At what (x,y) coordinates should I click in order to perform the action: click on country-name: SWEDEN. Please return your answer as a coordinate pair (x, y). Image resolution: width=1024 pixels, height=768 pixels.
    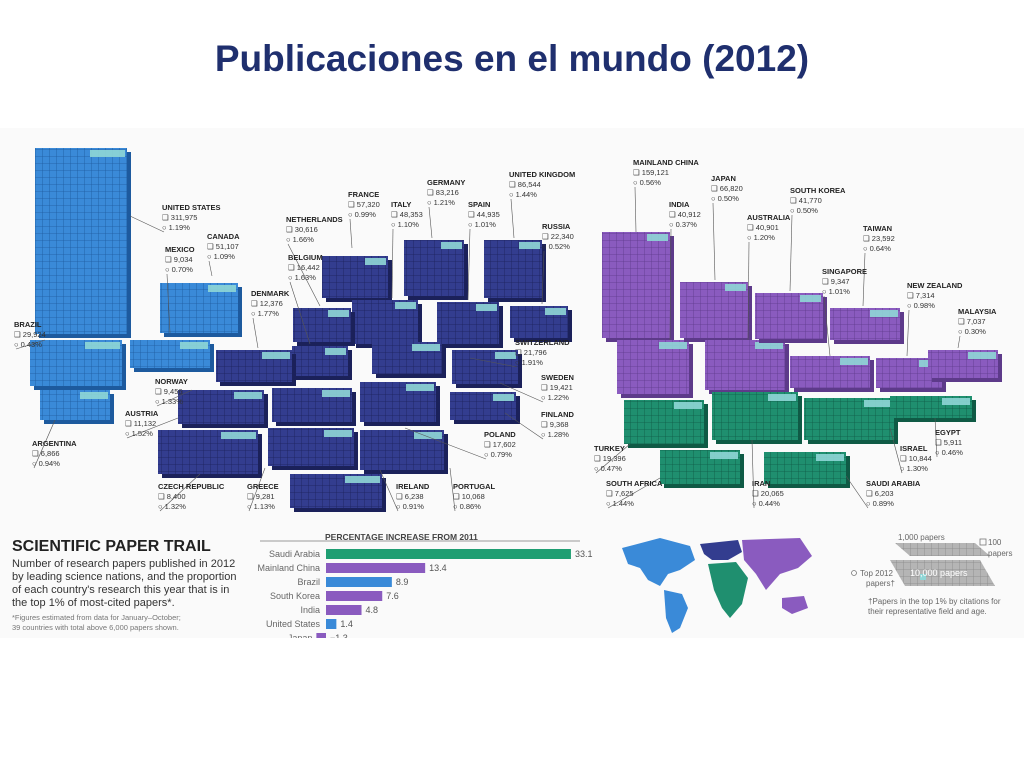
    Looking at the image, I should click on (557, 377).